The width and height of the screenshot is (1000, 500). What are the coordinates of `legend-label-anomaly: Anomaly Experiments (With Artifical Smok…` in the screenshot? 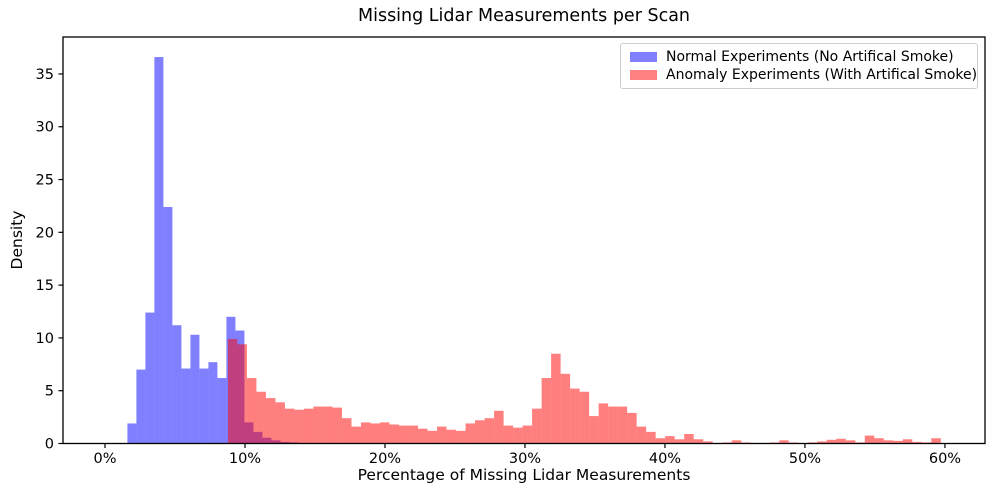 It's located at (822, 75).